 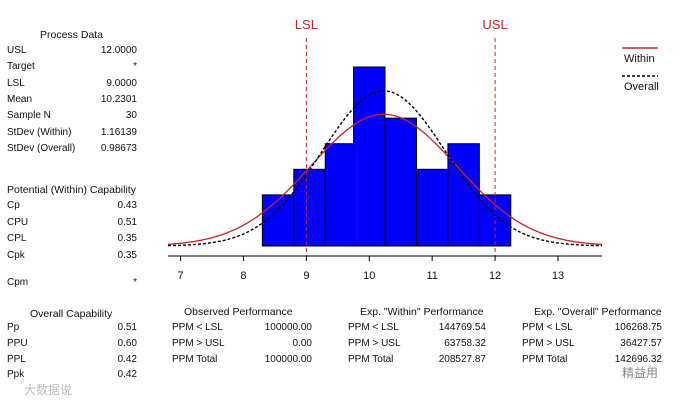 I want to click on row-value: 30, so click(x=131, y=116).